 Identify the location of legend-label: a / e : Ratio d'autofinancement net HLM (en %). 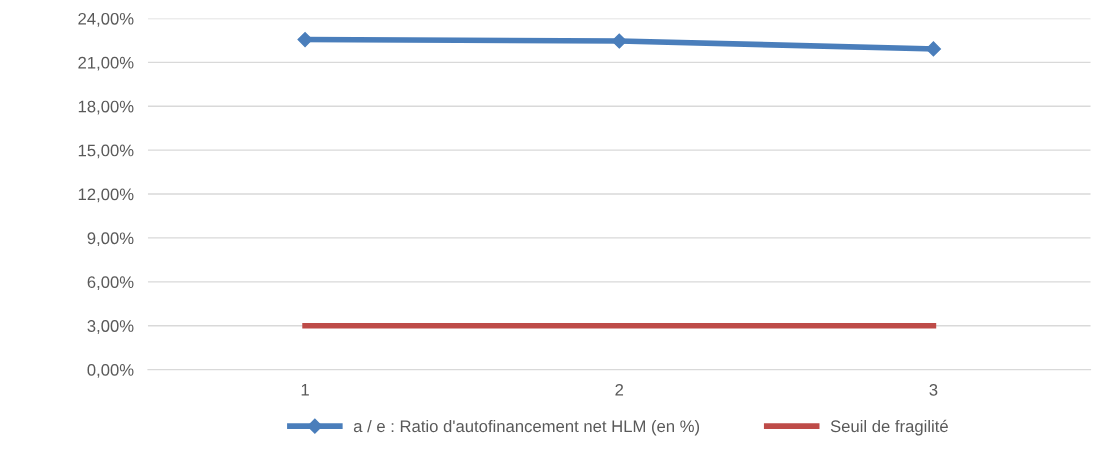
(526, 427).